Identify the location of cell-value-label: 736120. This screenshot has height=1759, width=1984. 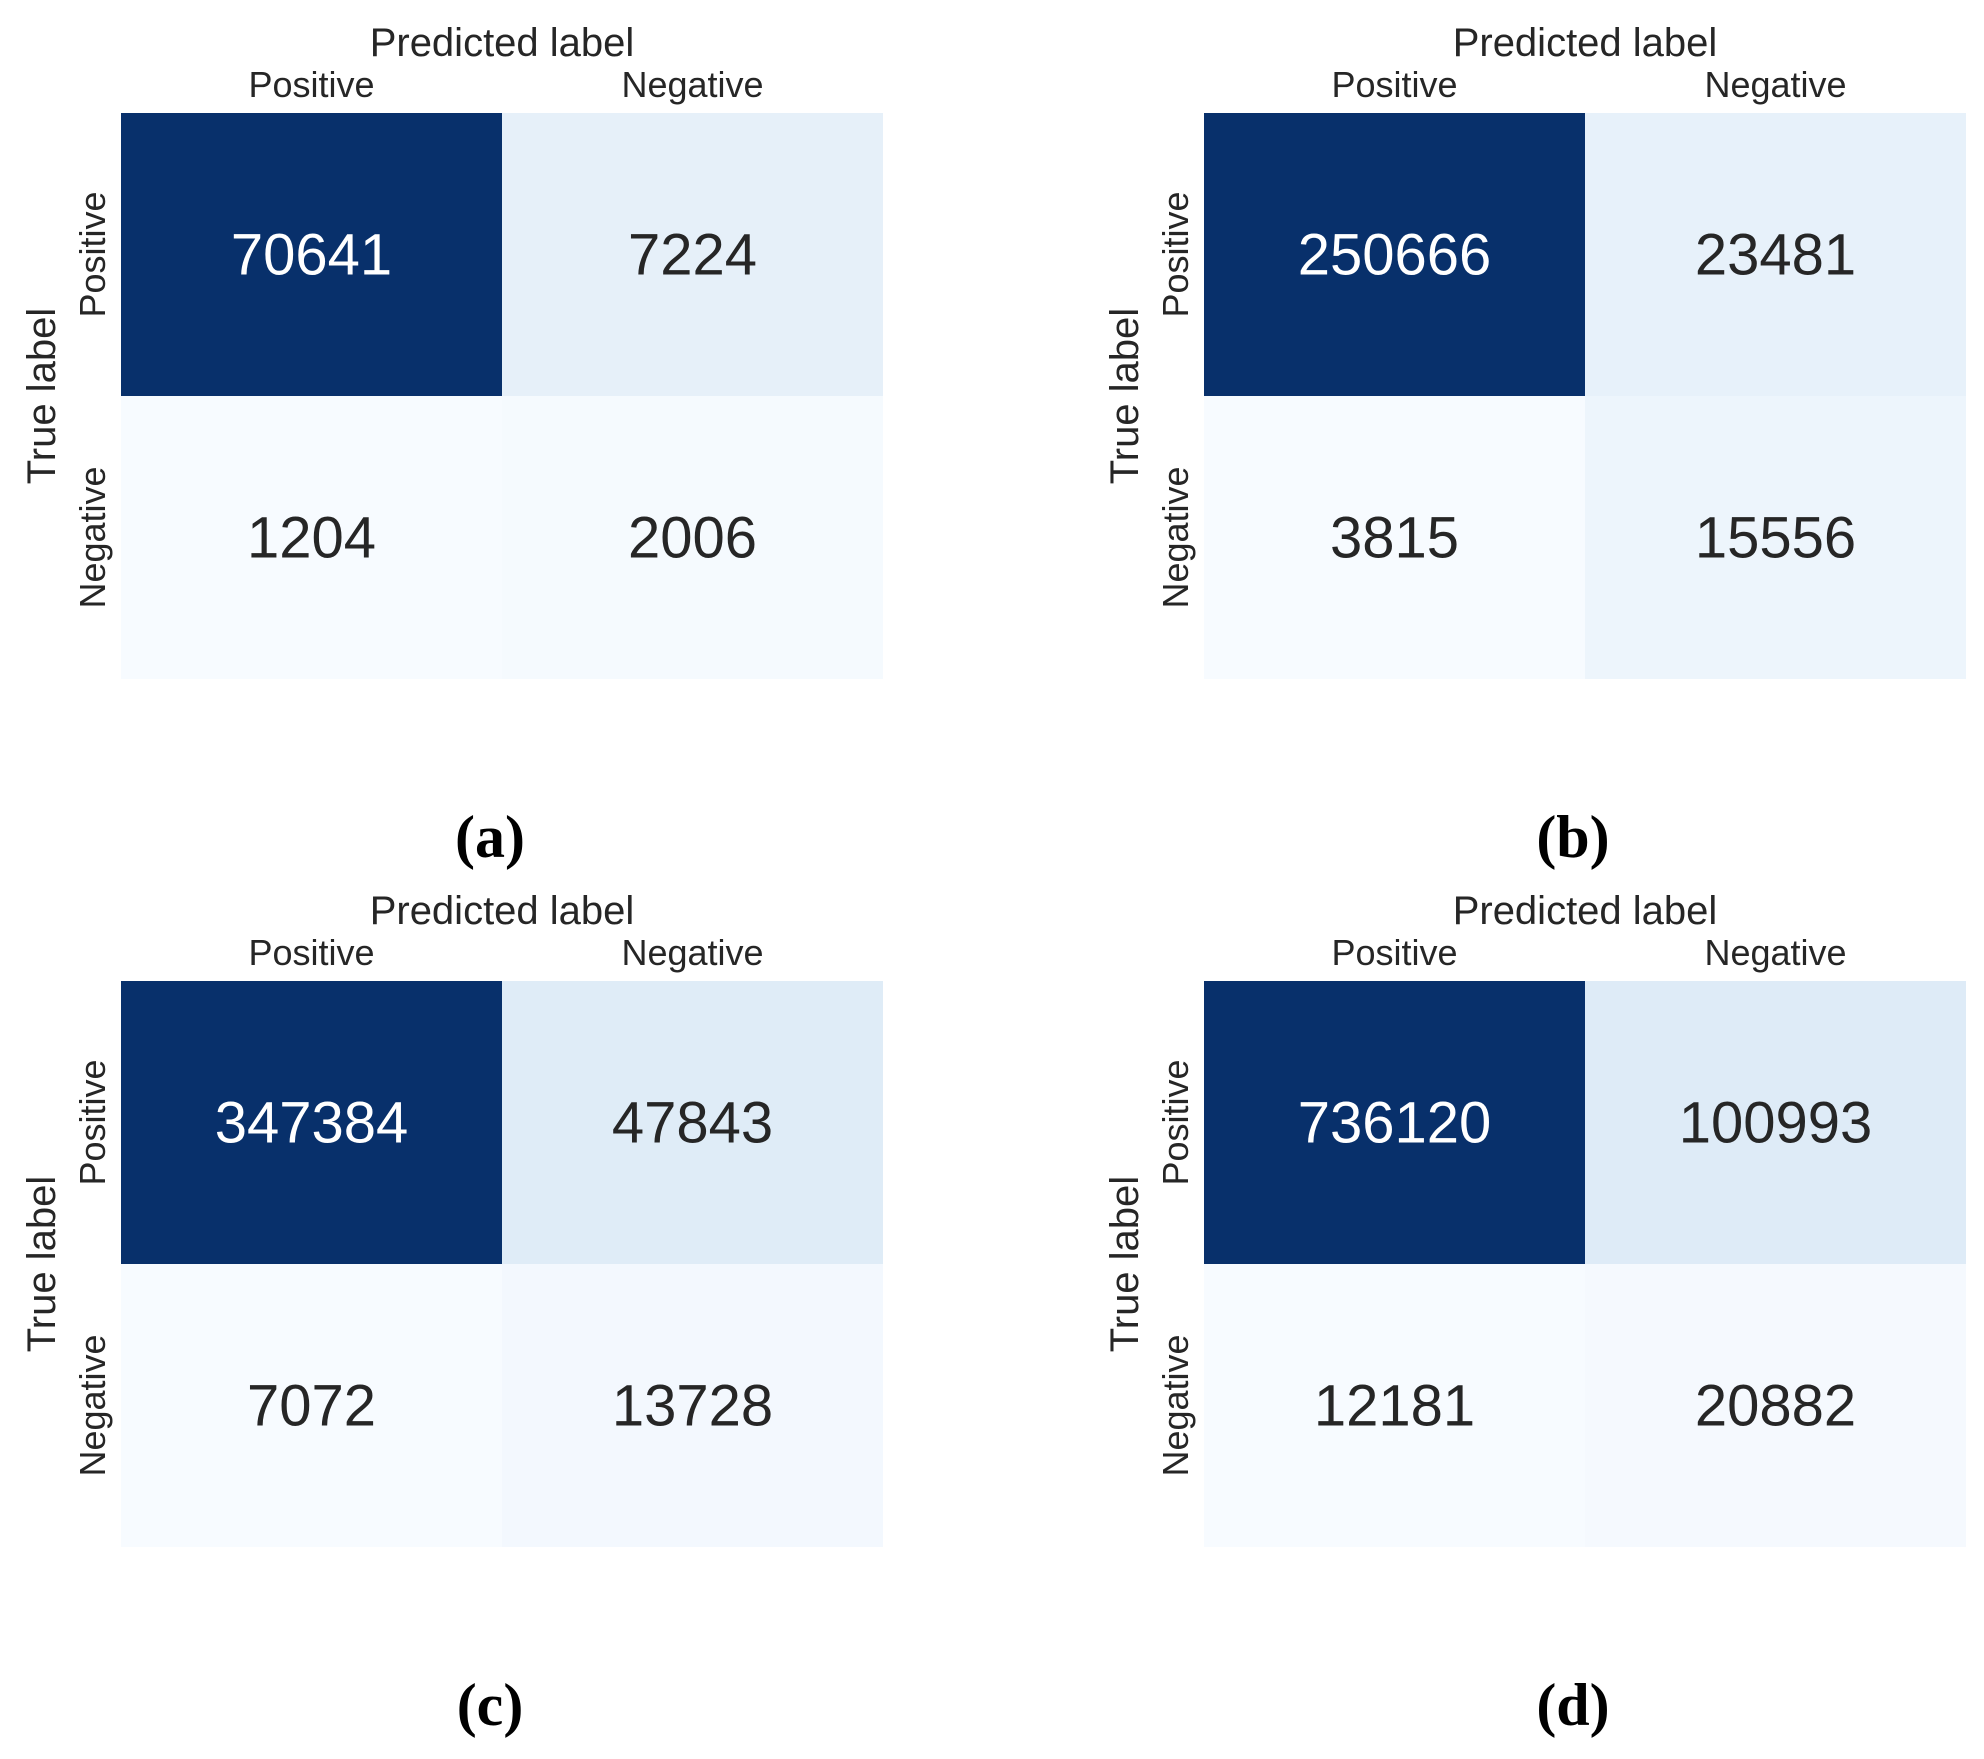
(1395, 1123).